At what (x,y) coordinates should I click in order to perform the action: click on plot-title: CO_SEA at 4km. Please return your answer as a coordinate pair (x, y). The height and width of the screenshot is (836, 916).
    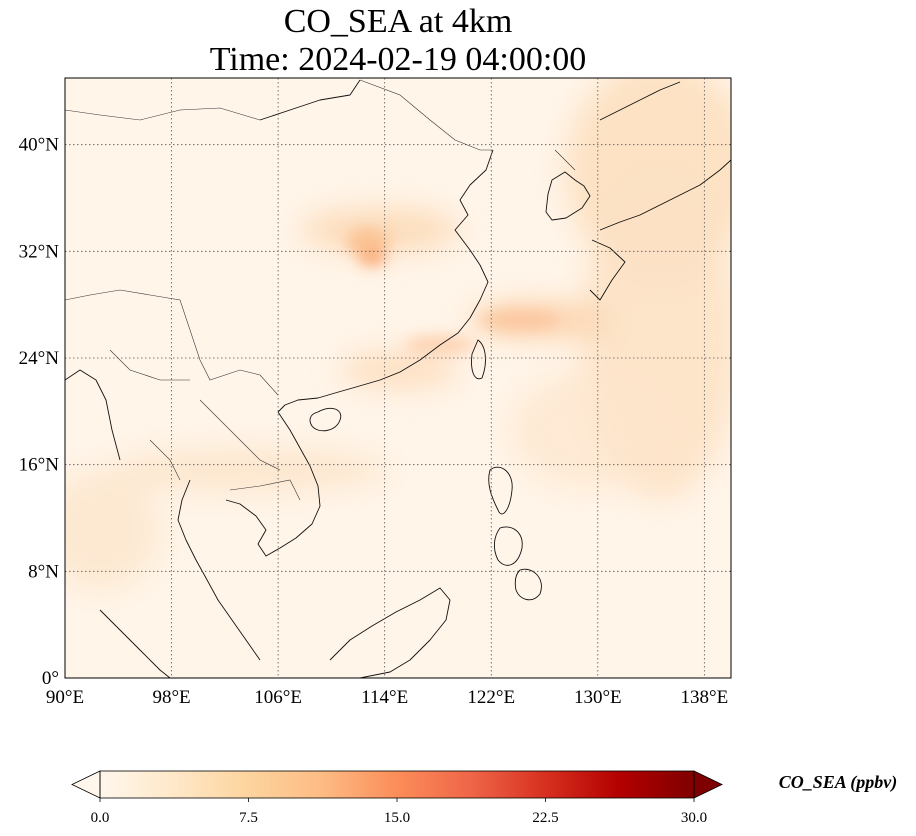
    Looking at the image, I should click on (398, 21).